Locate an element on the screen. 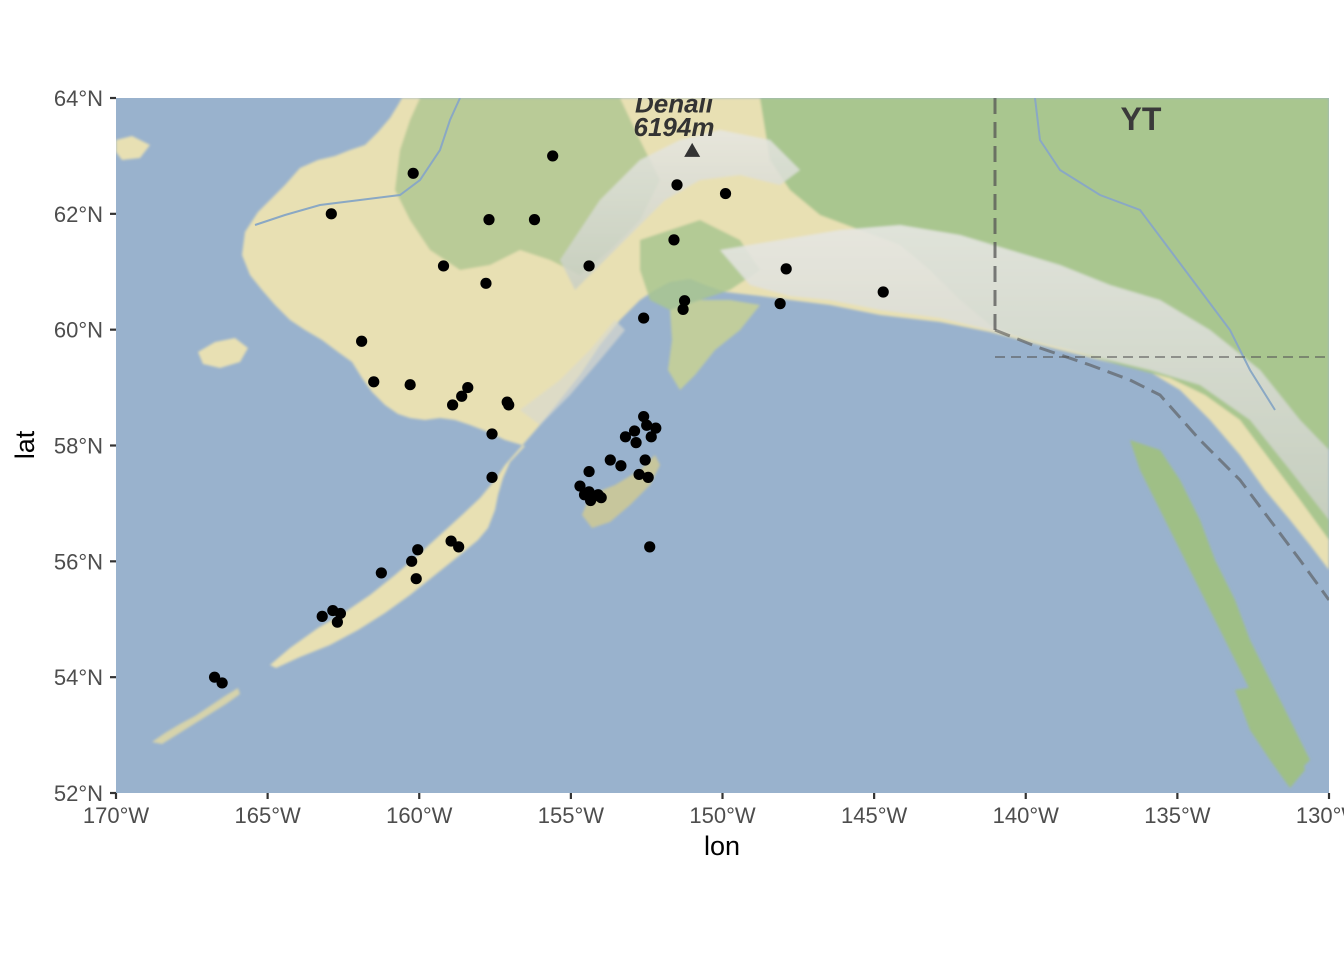 The image size is (1344, 960). y-tick-label: 54°N is located at coordinates (78, 677).